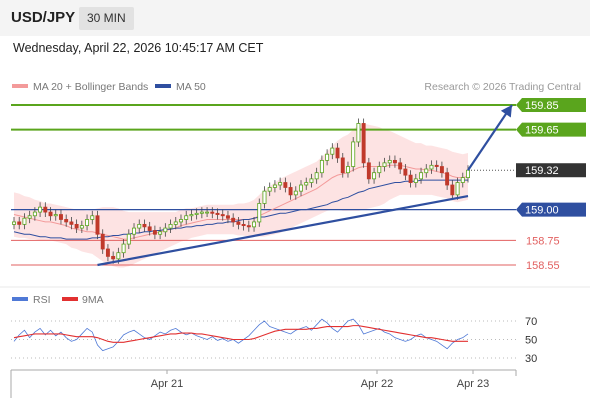 This screenshot has width=590, height=400. Describe the element at coordinates (106, 18) in the screenshot. I see `timeframe-button: 30 MIN` at that location.